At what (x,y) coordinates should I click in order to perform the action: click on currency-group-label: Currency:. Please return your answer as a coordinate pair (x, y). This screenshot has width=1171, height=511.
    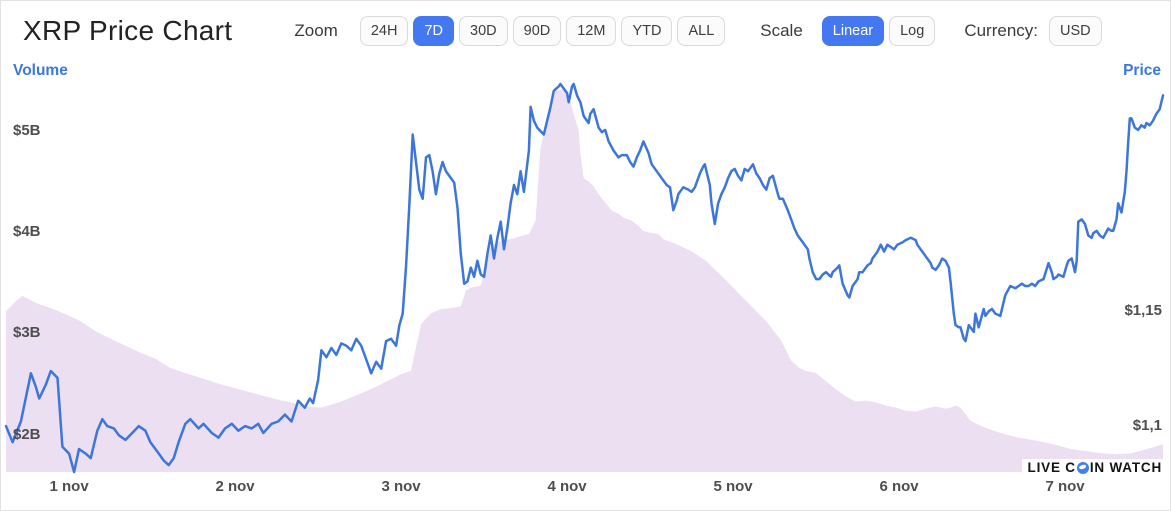
    Looking at the image, I should click on (1001, 30).